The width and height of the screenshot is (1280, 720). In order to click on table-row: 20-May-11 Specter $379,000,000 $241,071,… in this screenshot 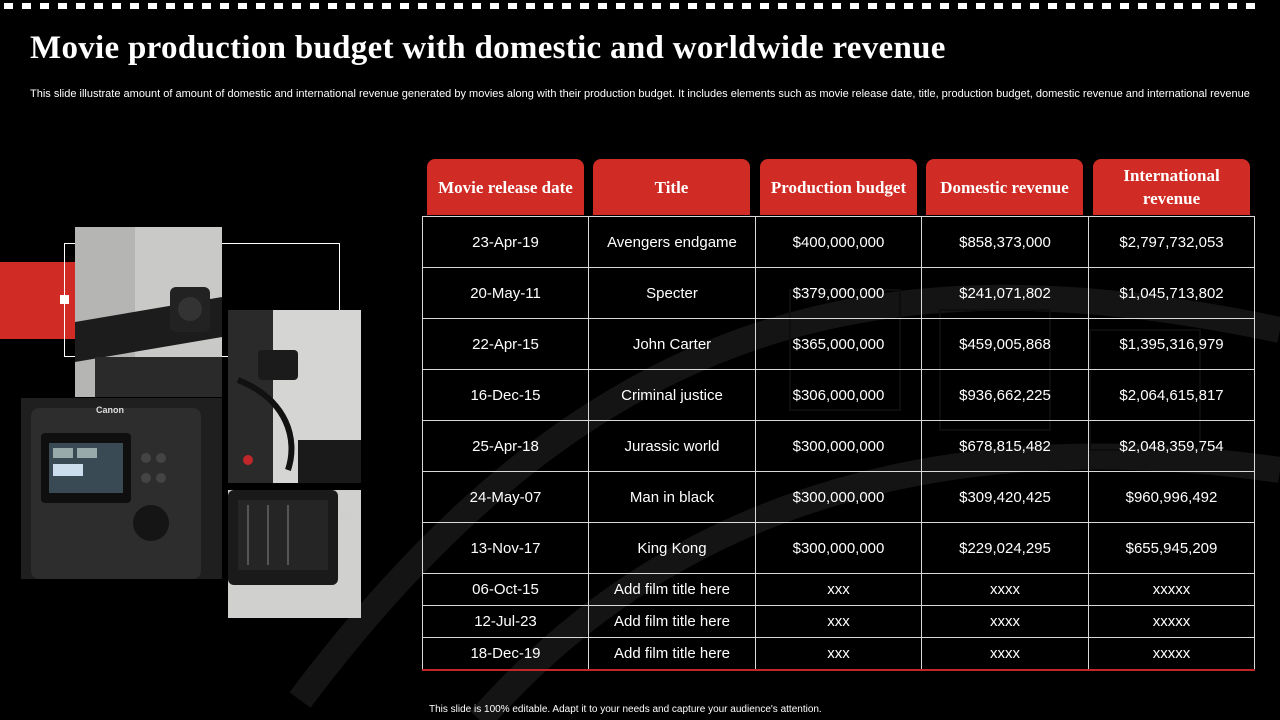, I will do `click(838, 293)`.